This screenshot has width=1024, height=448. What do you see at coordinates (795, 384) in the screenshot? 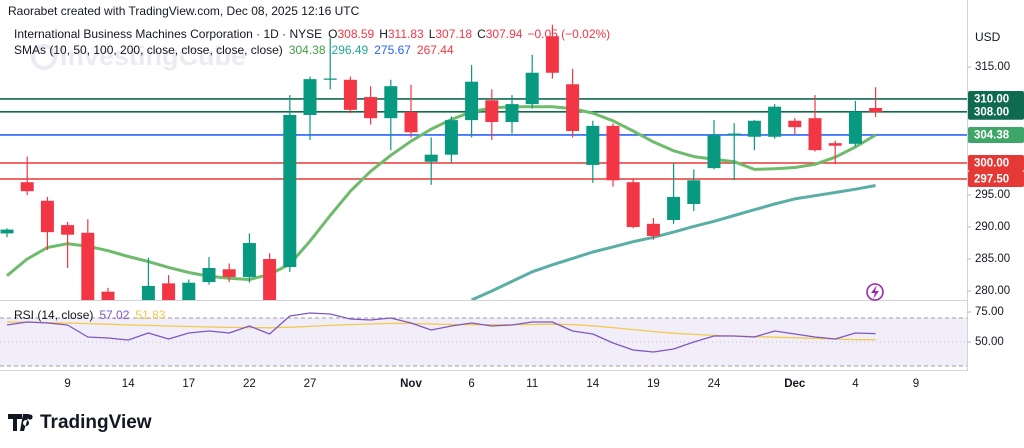
I see `x-tick-label: Dec` at bounding box center [795, 384].